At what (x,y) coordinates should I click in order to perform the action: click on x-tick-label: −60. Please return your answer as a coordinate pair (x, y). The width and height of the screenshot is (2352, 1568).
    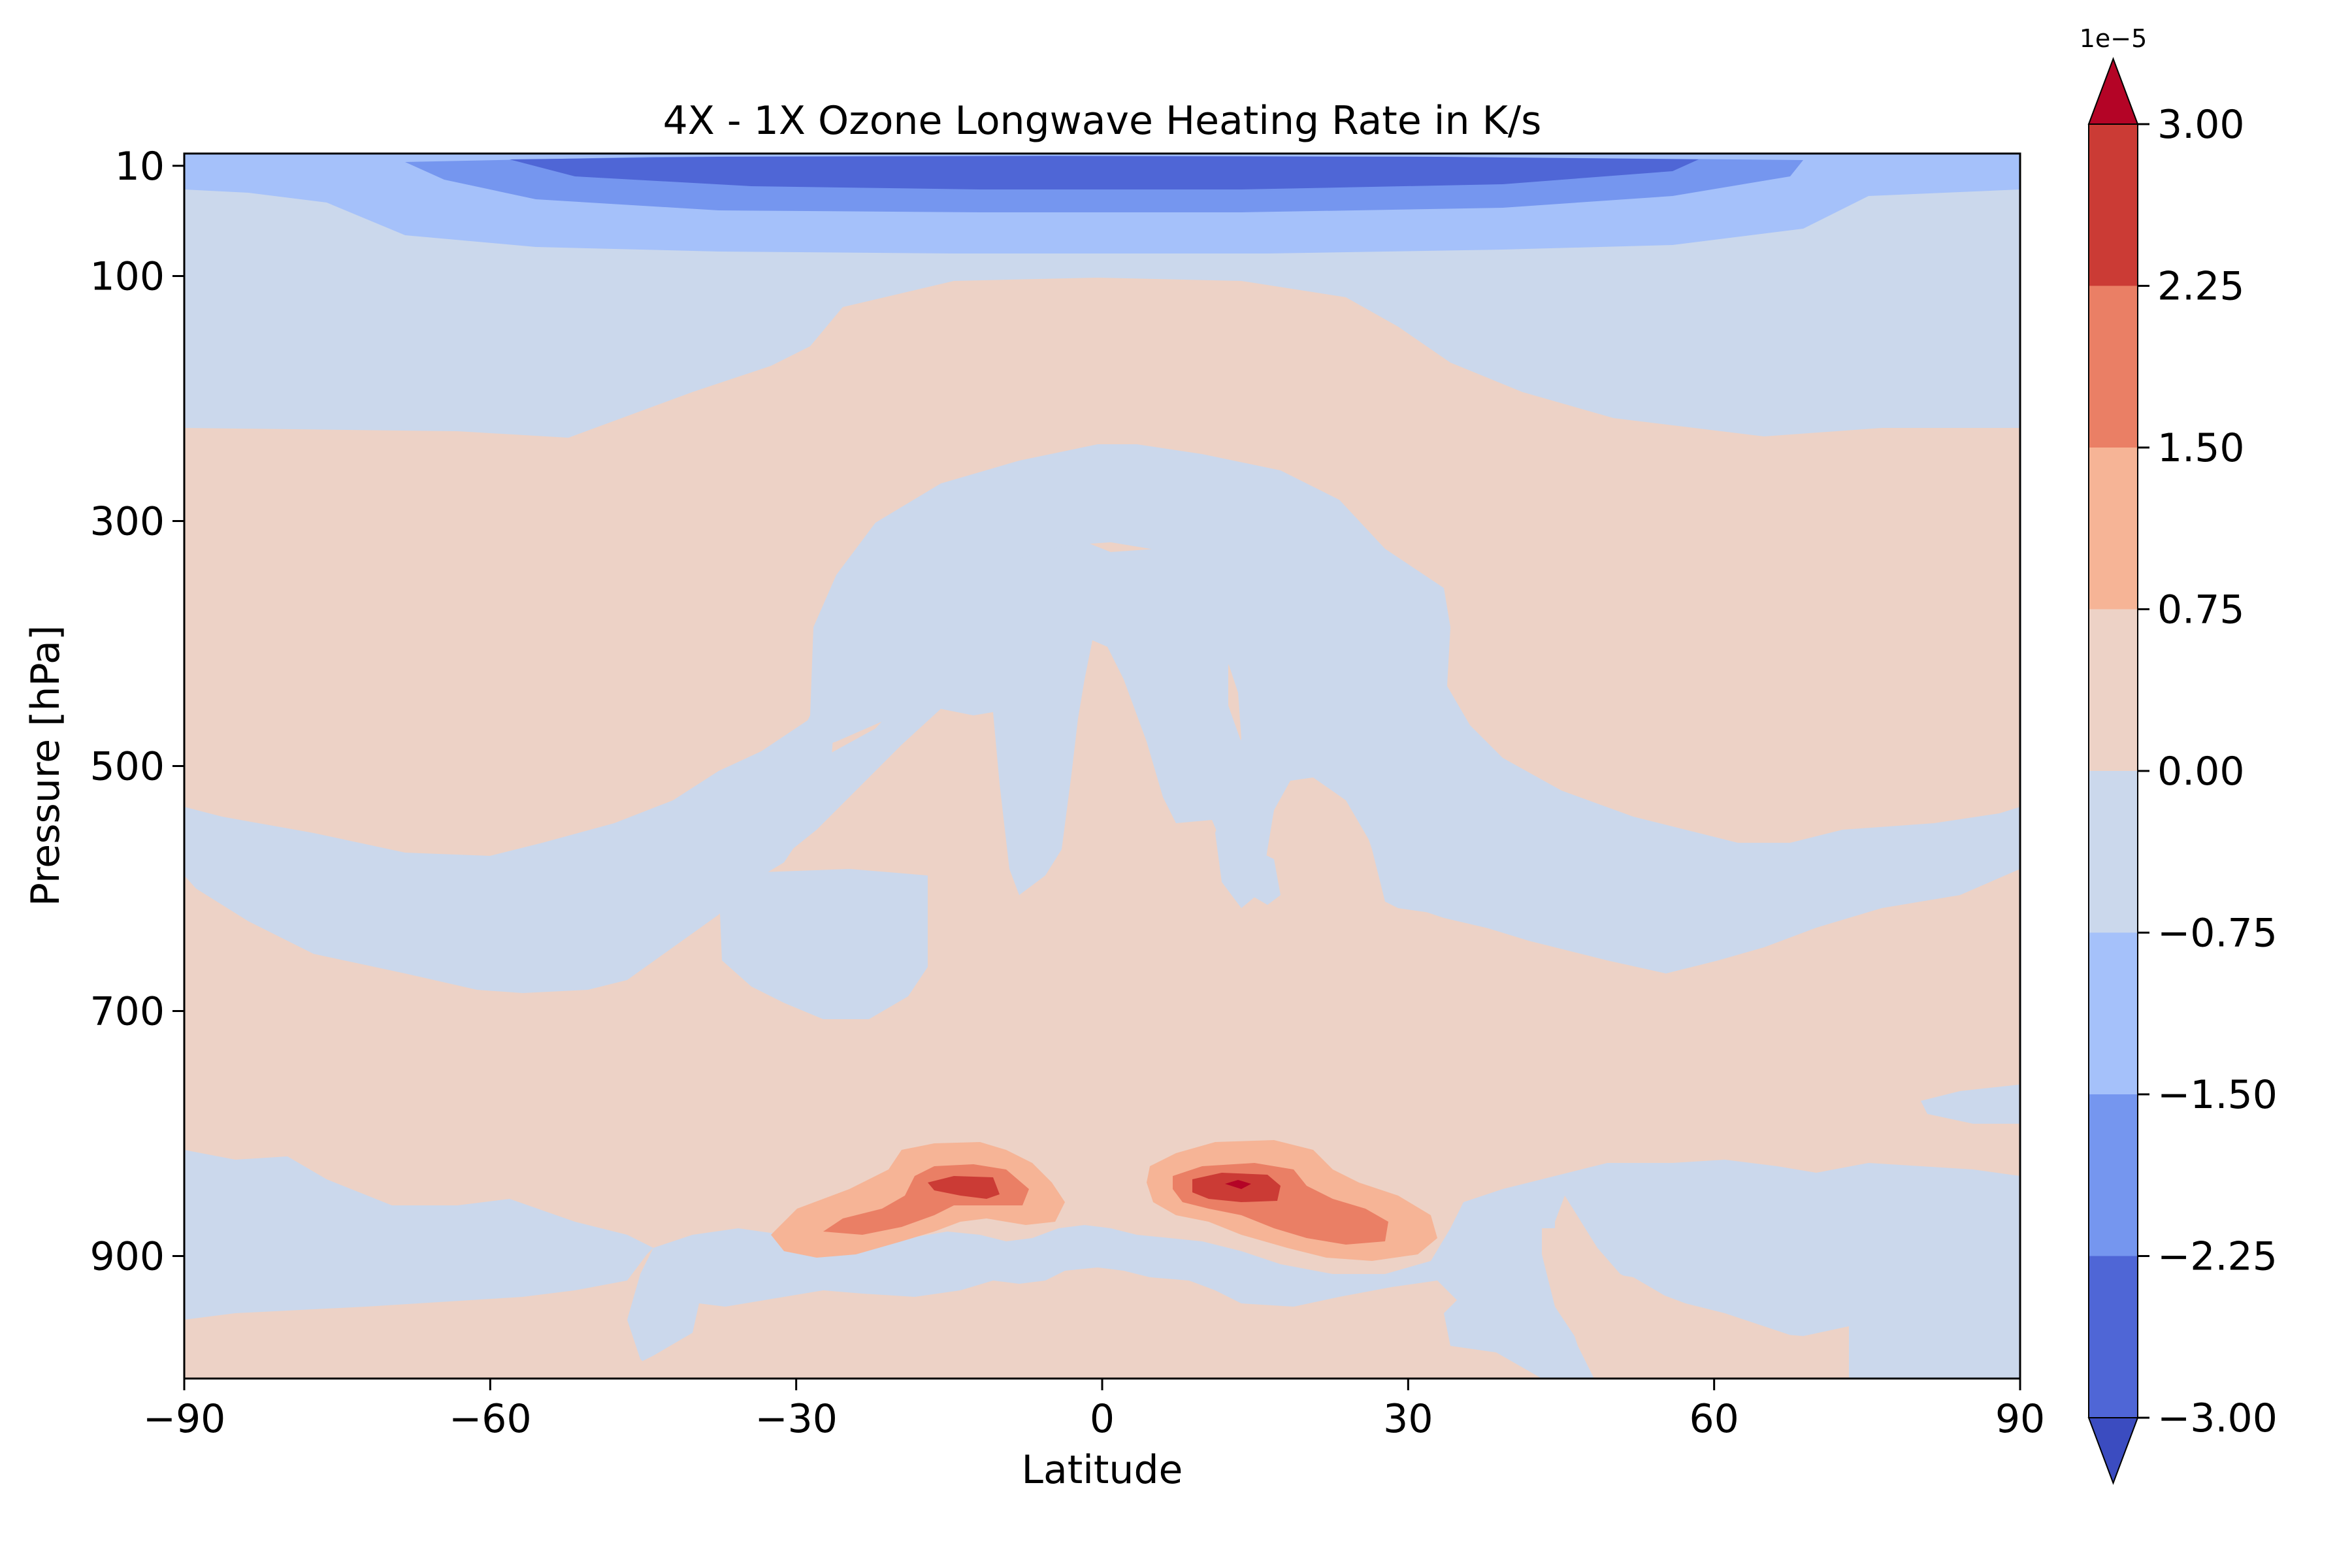
    Looking at the image, I should click on (490, 1419).